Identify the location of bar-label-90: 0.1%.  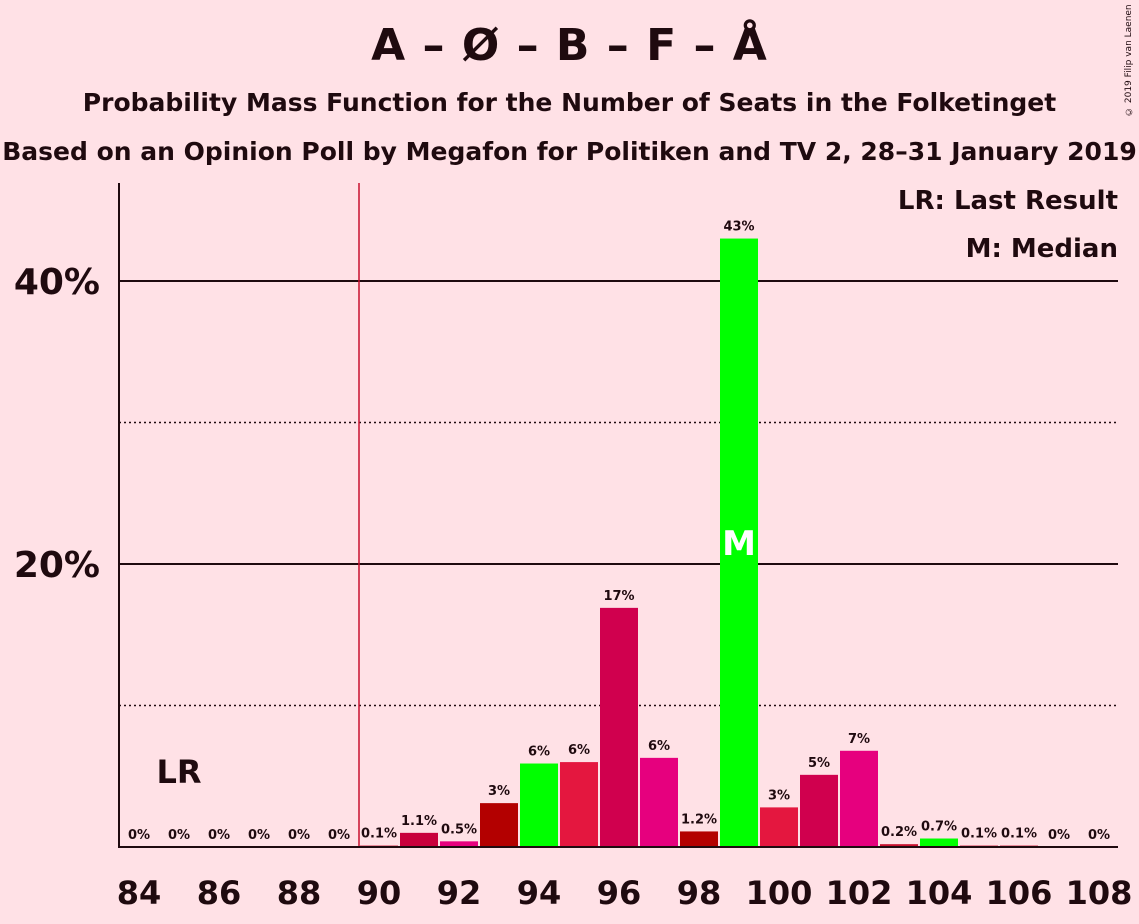
(379, 834).